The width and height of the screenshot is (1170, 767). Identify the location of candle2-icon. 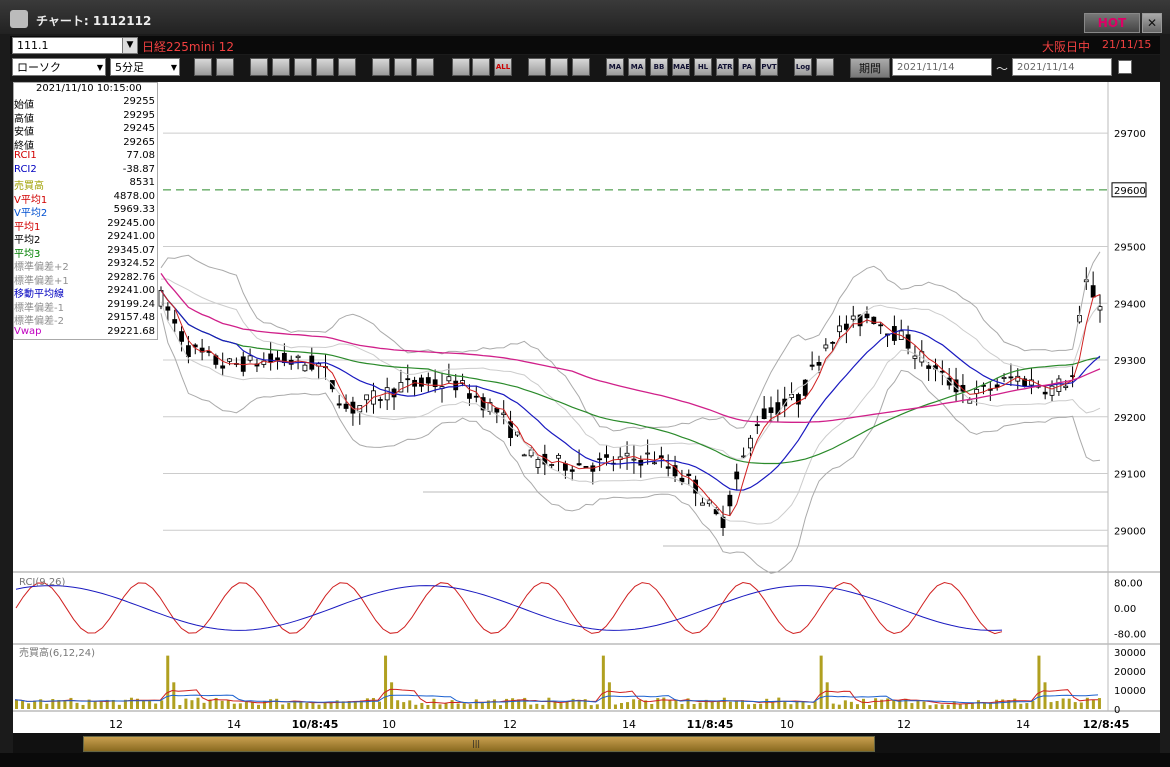
(481, 67).